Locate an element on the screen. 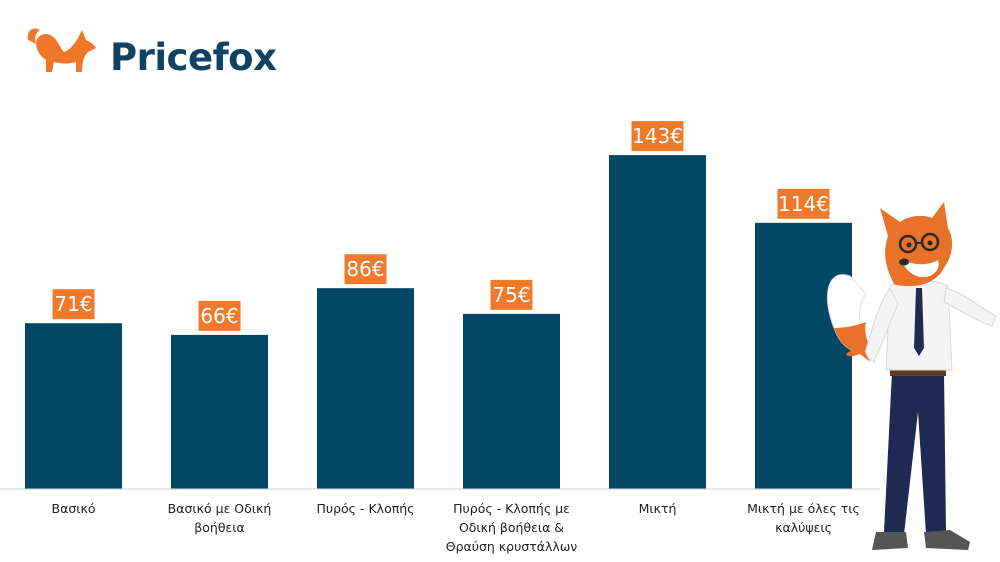 The height and width of the screenshot is (562, 1000). category-label-3: Πυρός - Κλοπής is located at coordinates (366, 508).